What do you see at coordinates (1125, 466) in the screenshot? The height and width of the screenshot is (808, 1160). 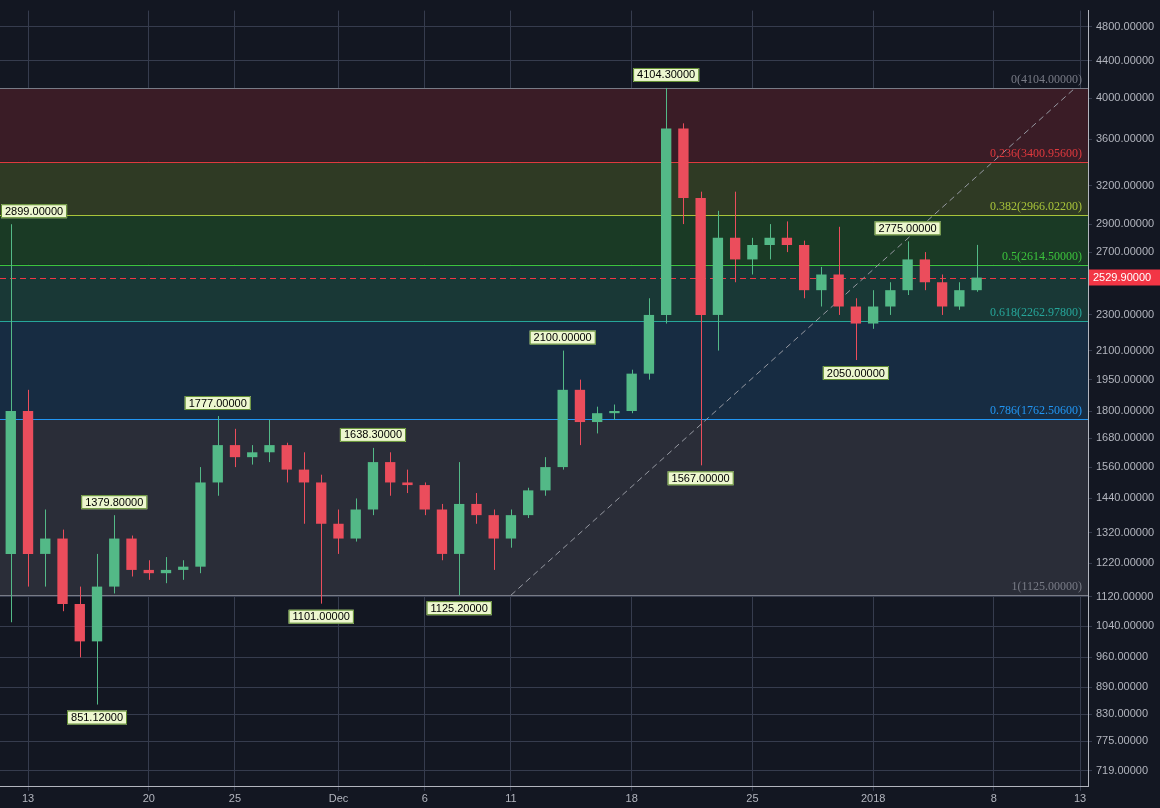 I see `y-tick-label: 1560.00000` at bounding box center [1125, 466].